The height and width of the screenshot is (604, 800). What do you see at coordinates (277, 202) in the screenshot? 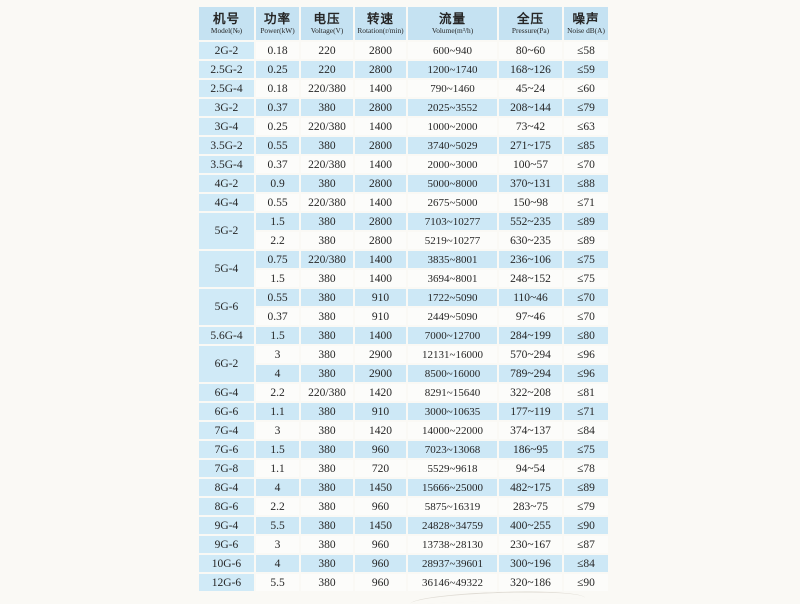
I see `cell-power: 0.55` at bounding box center [277, 202].